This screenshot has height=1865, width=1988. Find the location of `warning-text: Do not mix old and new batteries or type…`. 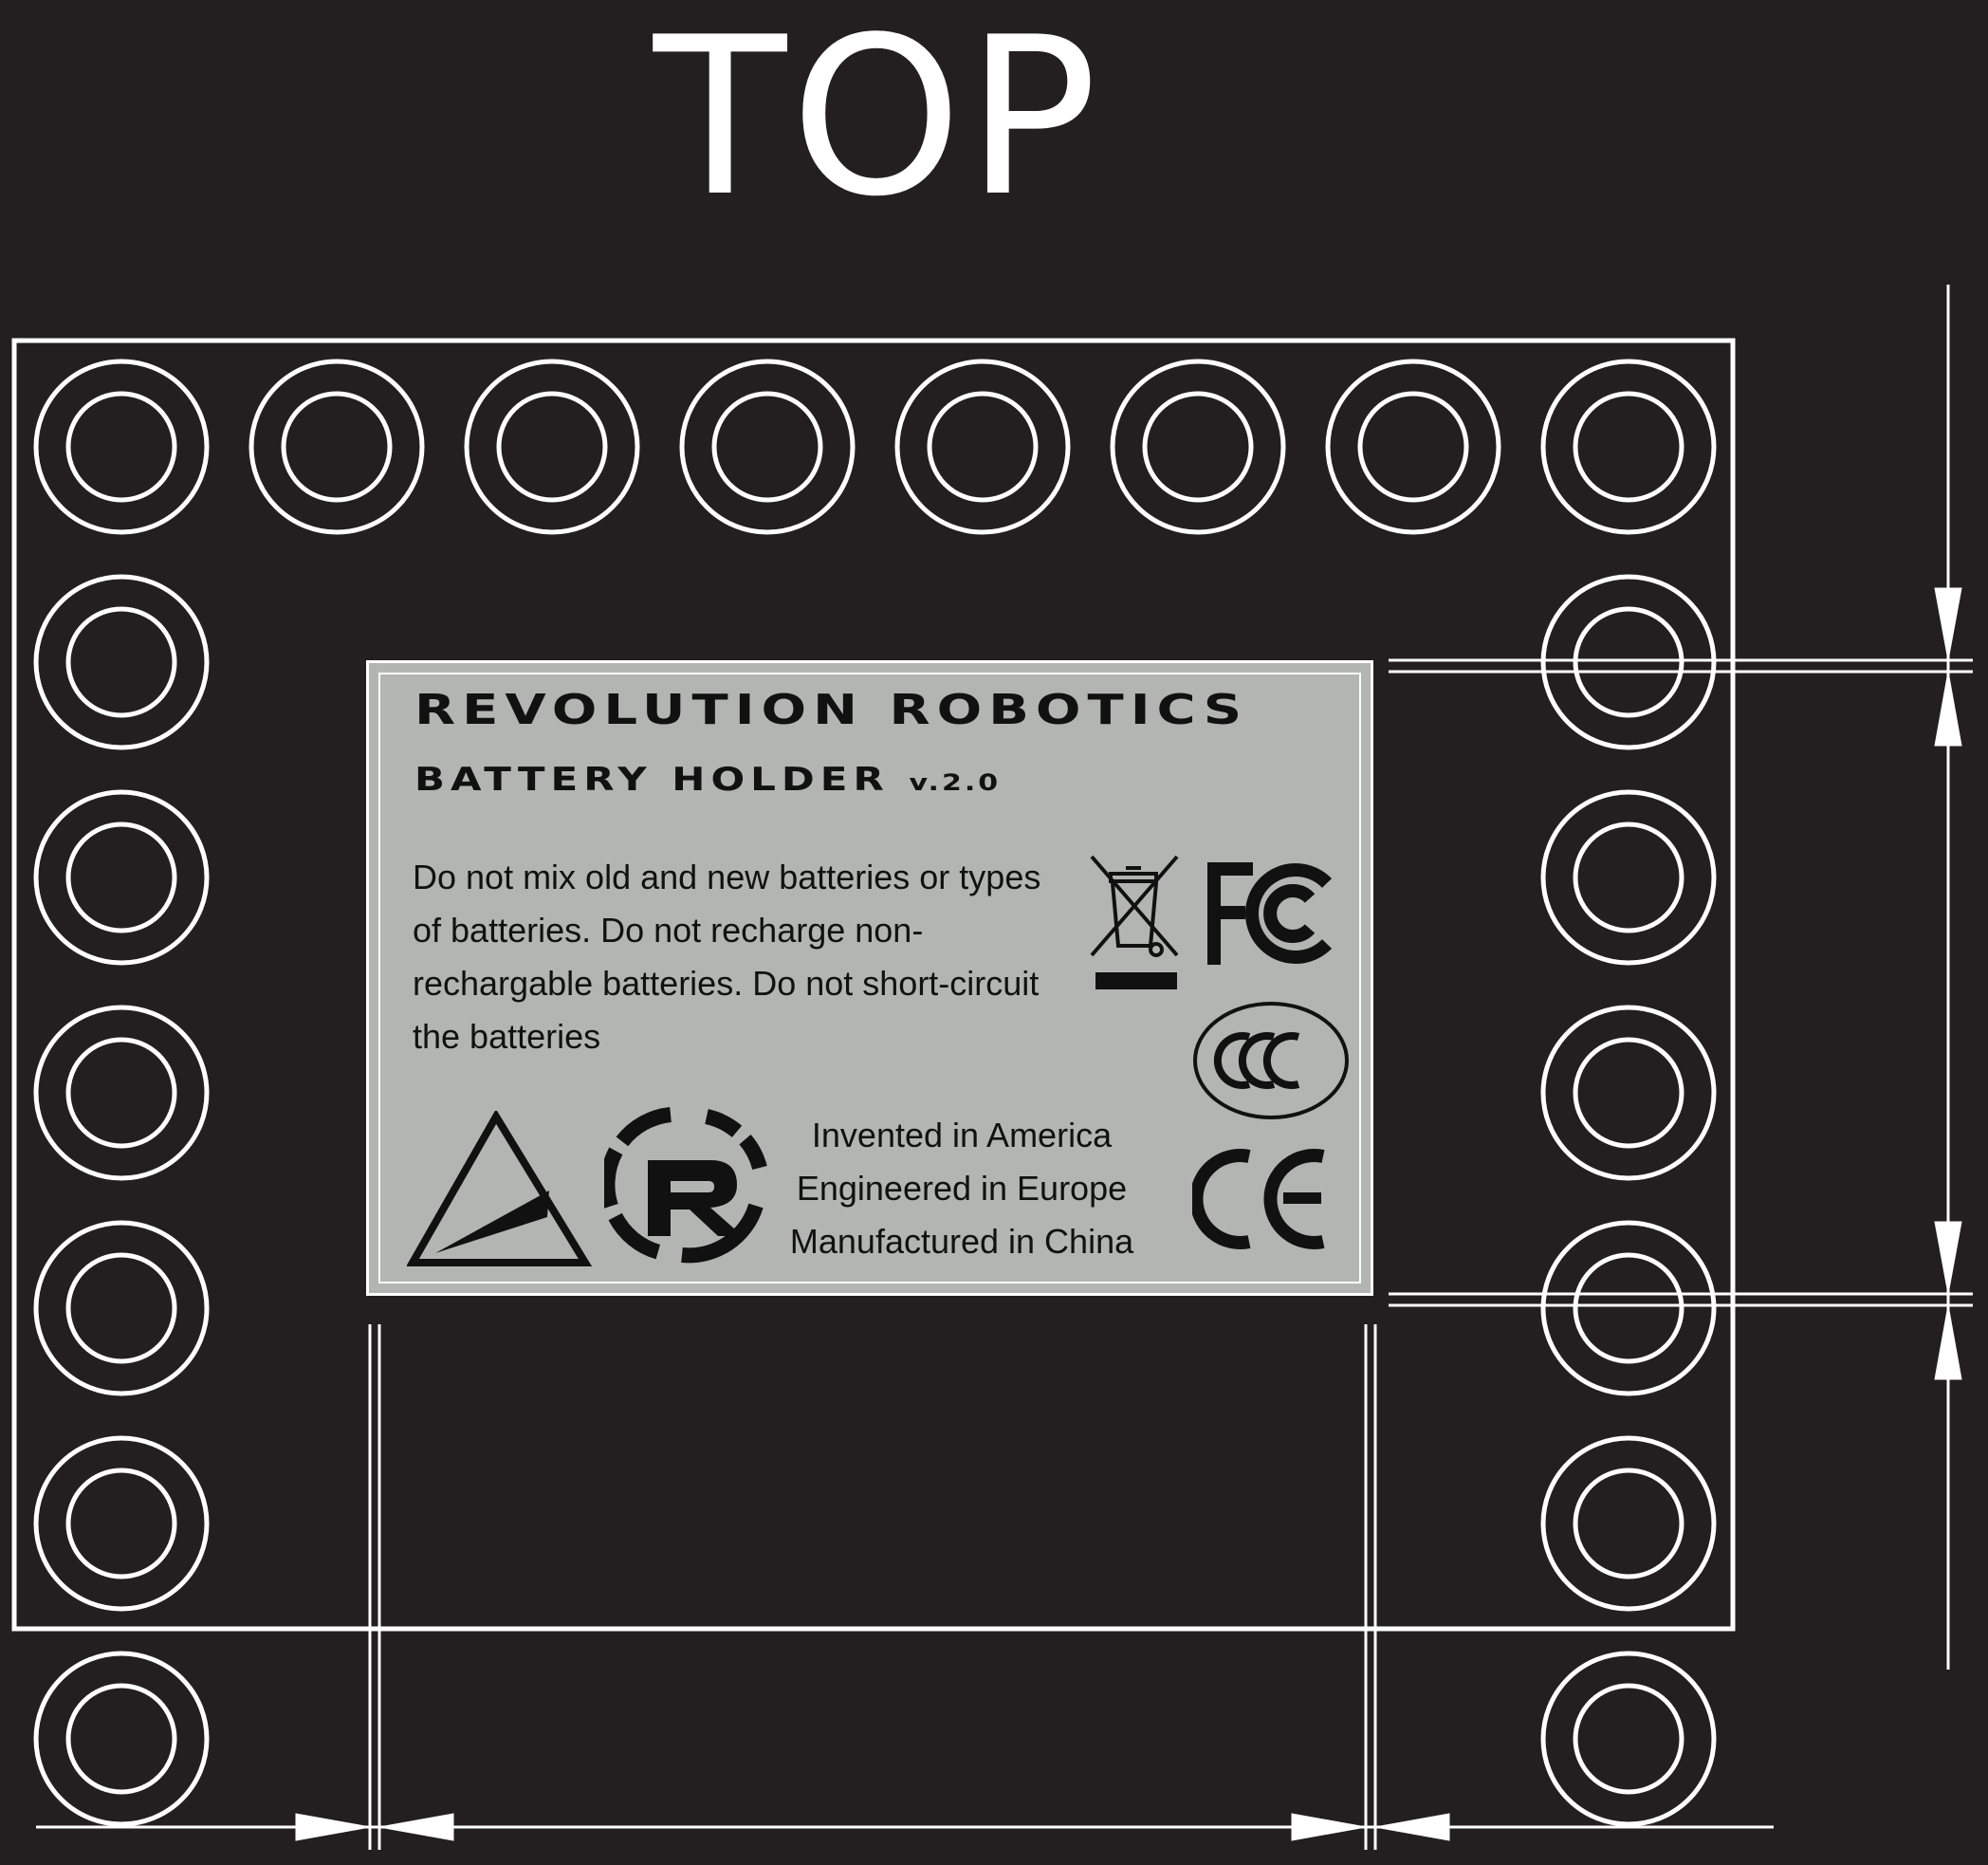

warning-text: Do not mix old and new batteries or type… is located at coordinates (727, 957).